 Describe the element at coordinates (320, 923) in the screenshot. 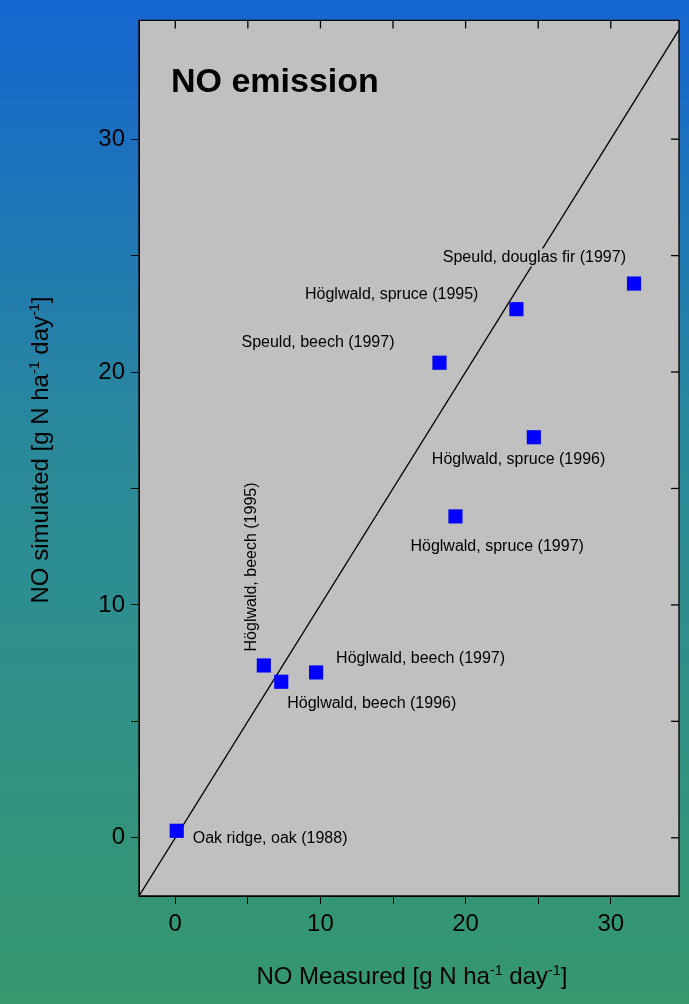

I see `x-tick-label: 10` at that location.